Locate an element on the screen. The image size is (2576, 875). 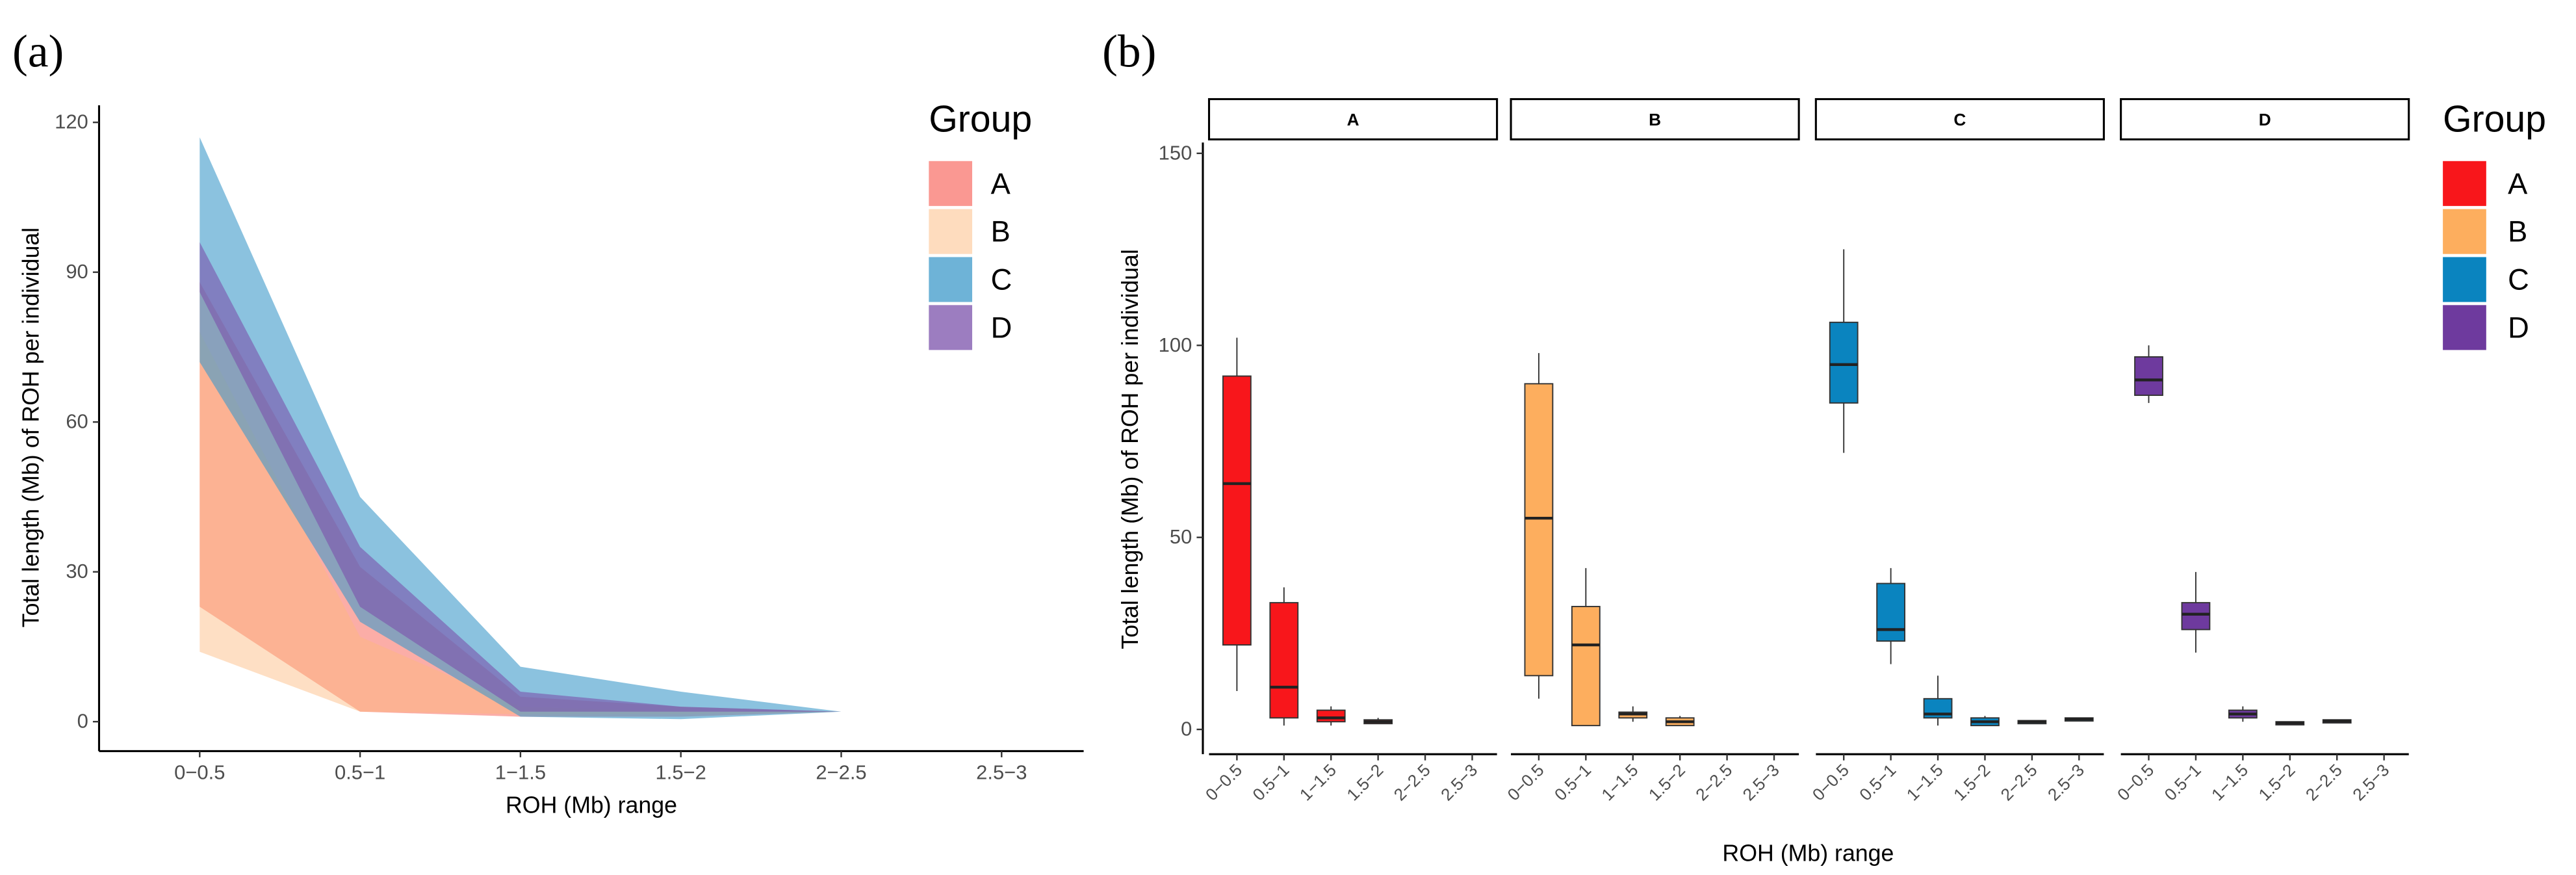
facet-strip-label: C is located at coordinates (1959, 119).